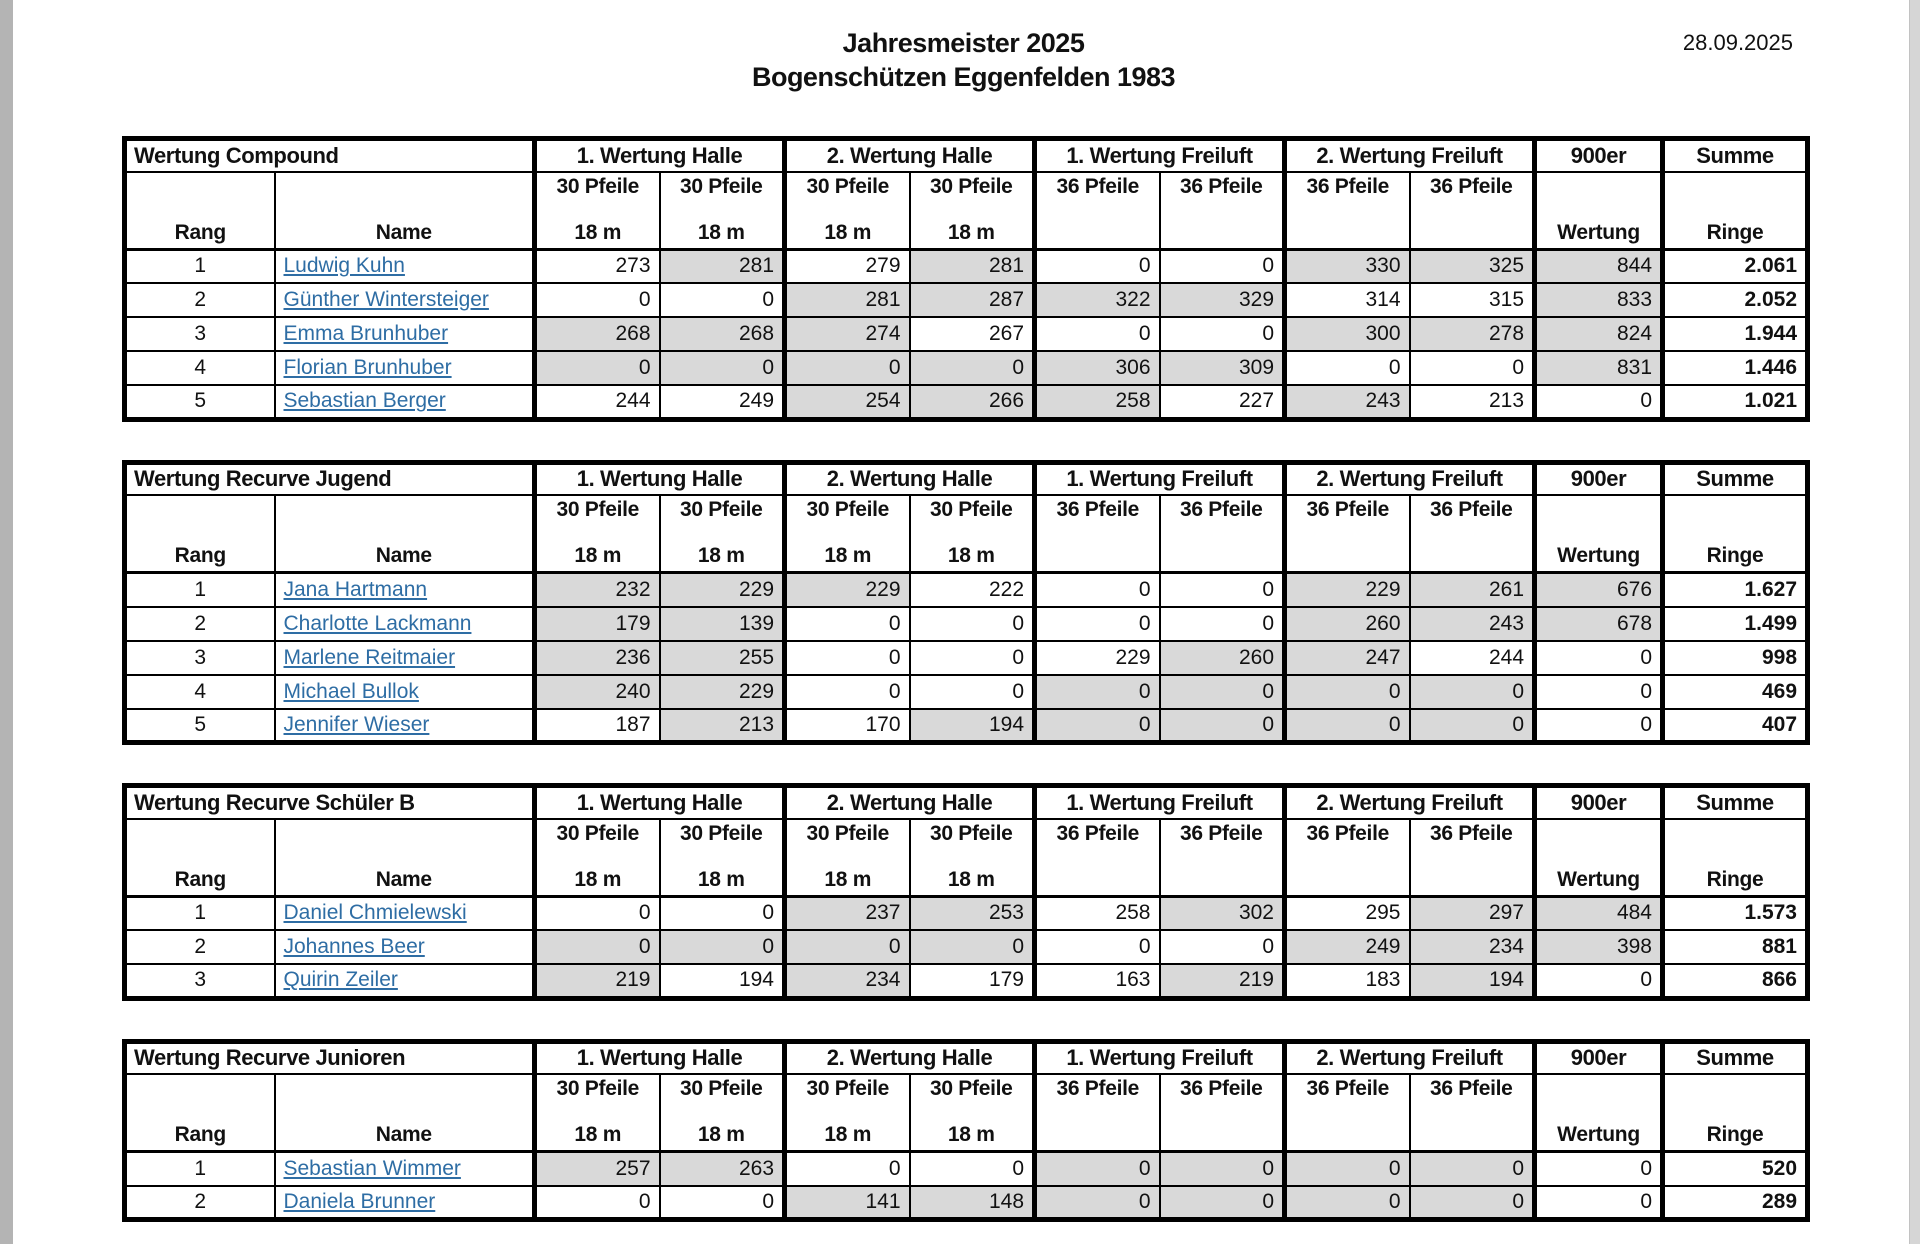 The height and width of the screenshot is (1260, 1920). I want to click on subheader-text: Wertung, so click(1600, 856).